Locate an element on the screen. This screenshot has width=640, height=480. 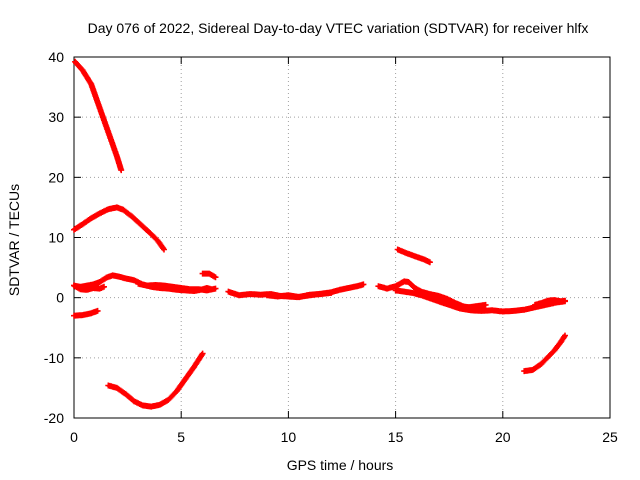
y-tick-label: 20 is located at coordinates (56, 177).